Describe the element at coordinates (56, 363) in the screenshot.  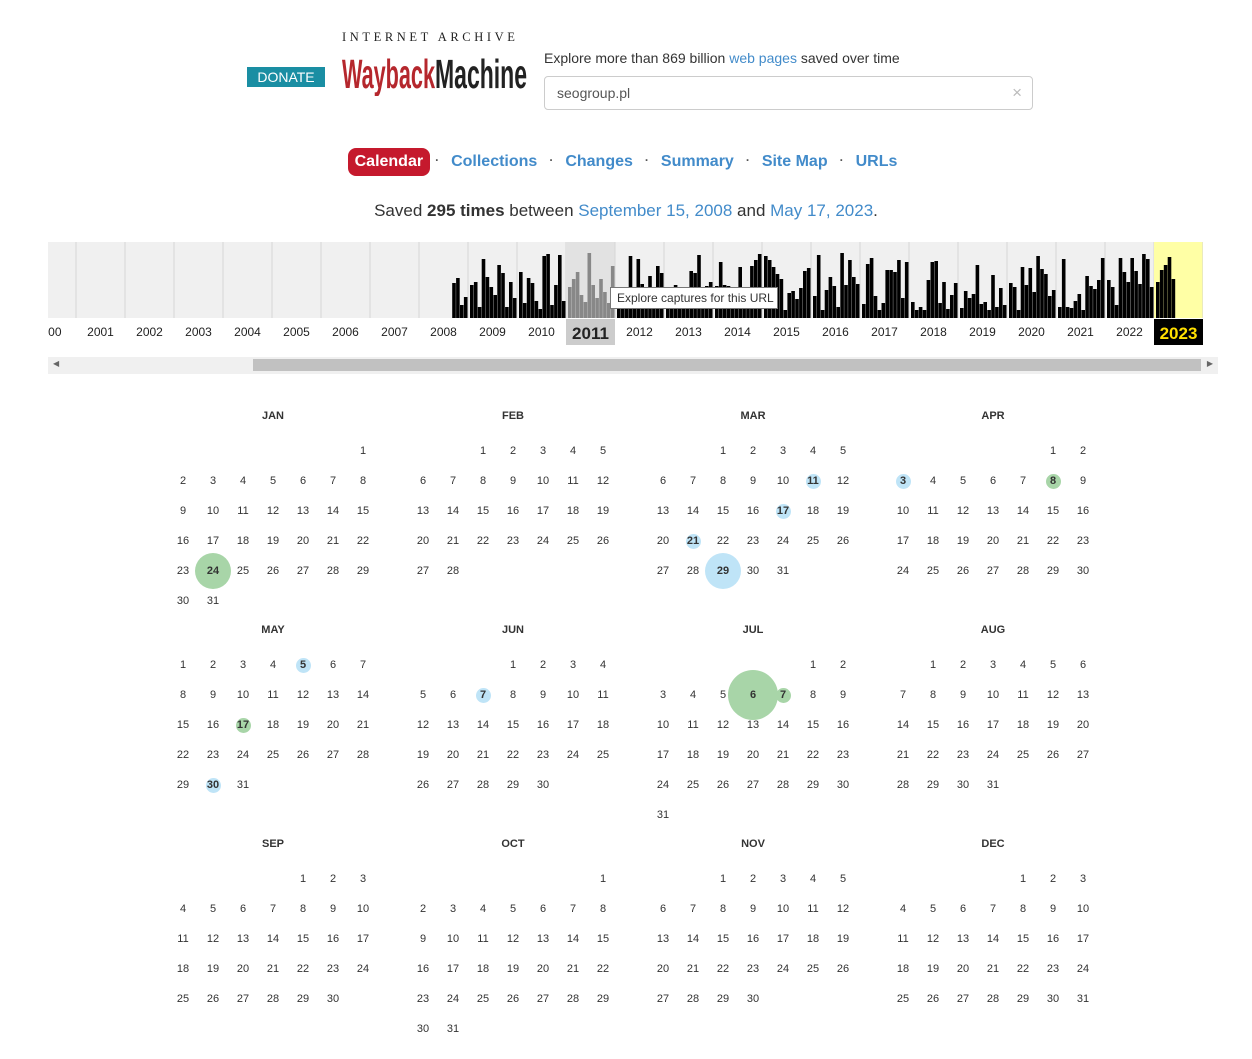
I see `scroll-left-icon: ◀` at that location.